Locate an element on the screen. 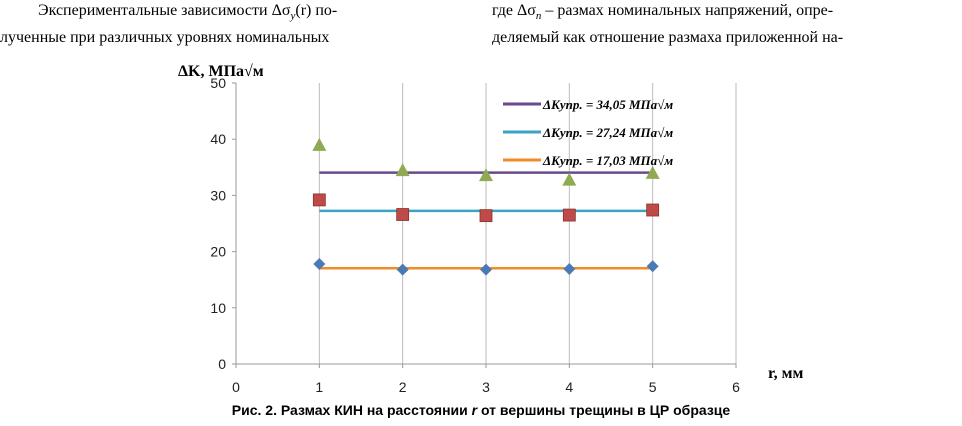  x-tick-label-3: 3 is located at coordinates (486, 387).